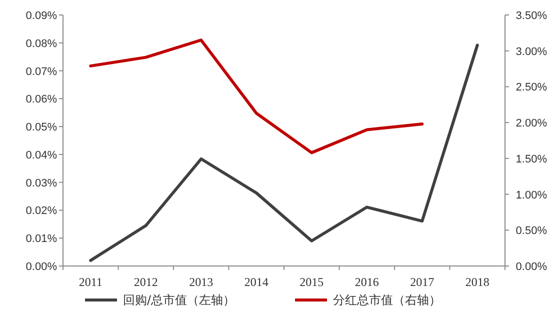  What do you see at coordinates (532, 52) in the screenshot?
I see `y2-tick-label: 3.00%` at bounding box center [532, 52].